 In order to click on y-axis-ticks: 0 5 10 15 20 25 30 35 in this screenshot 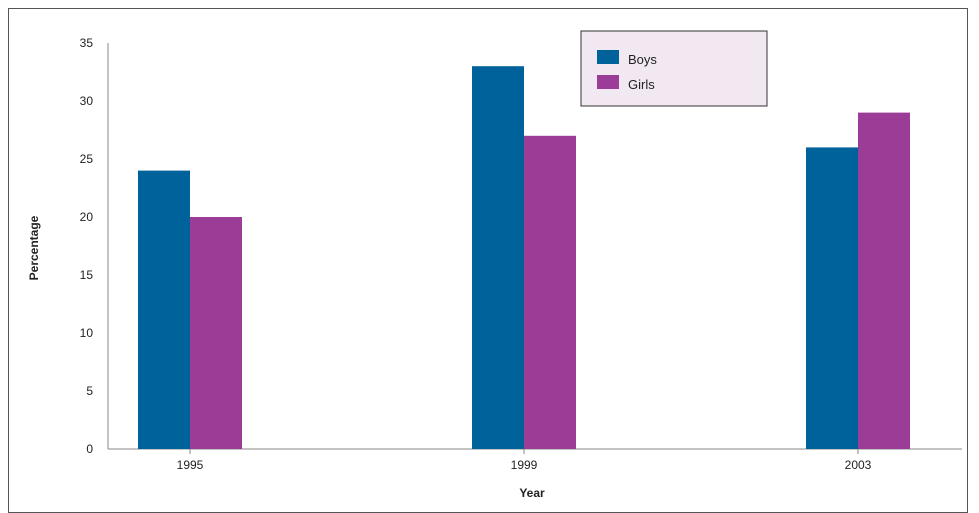, I will do `click(87, 246)`.